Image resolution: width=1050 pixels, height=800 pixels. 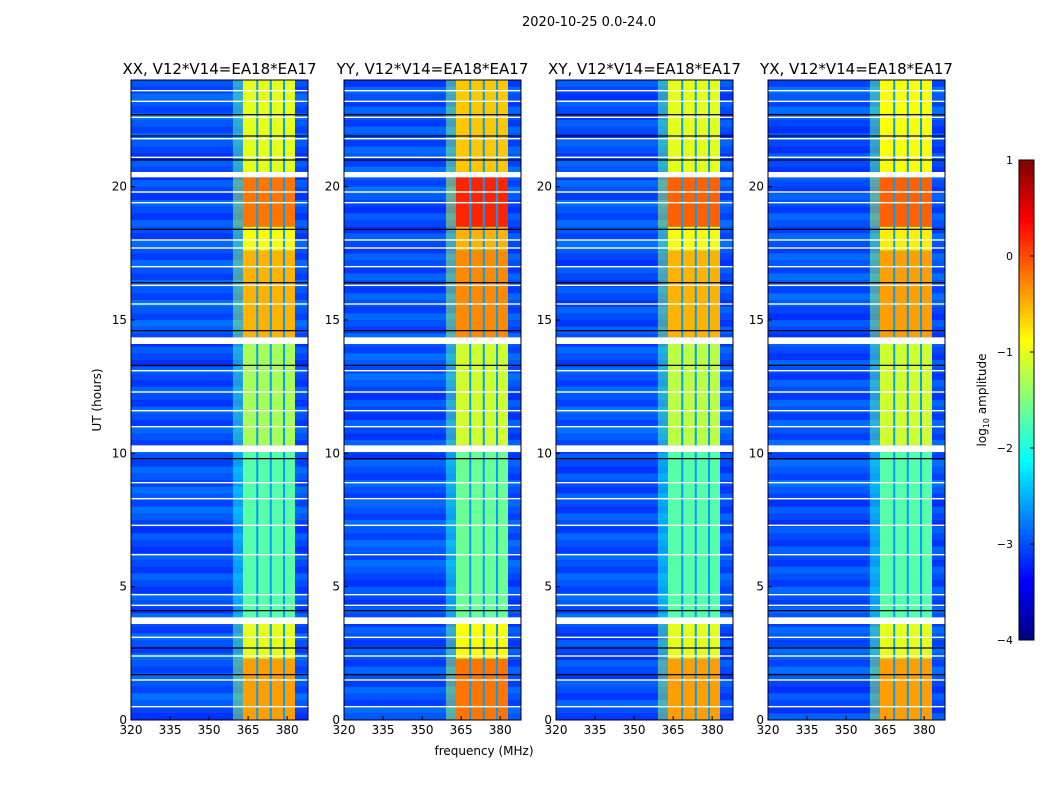 What do you see at coordinates (383, 730) in the screenshot?
I see `x-tick-label: 335` at bounding box center [383, 730].